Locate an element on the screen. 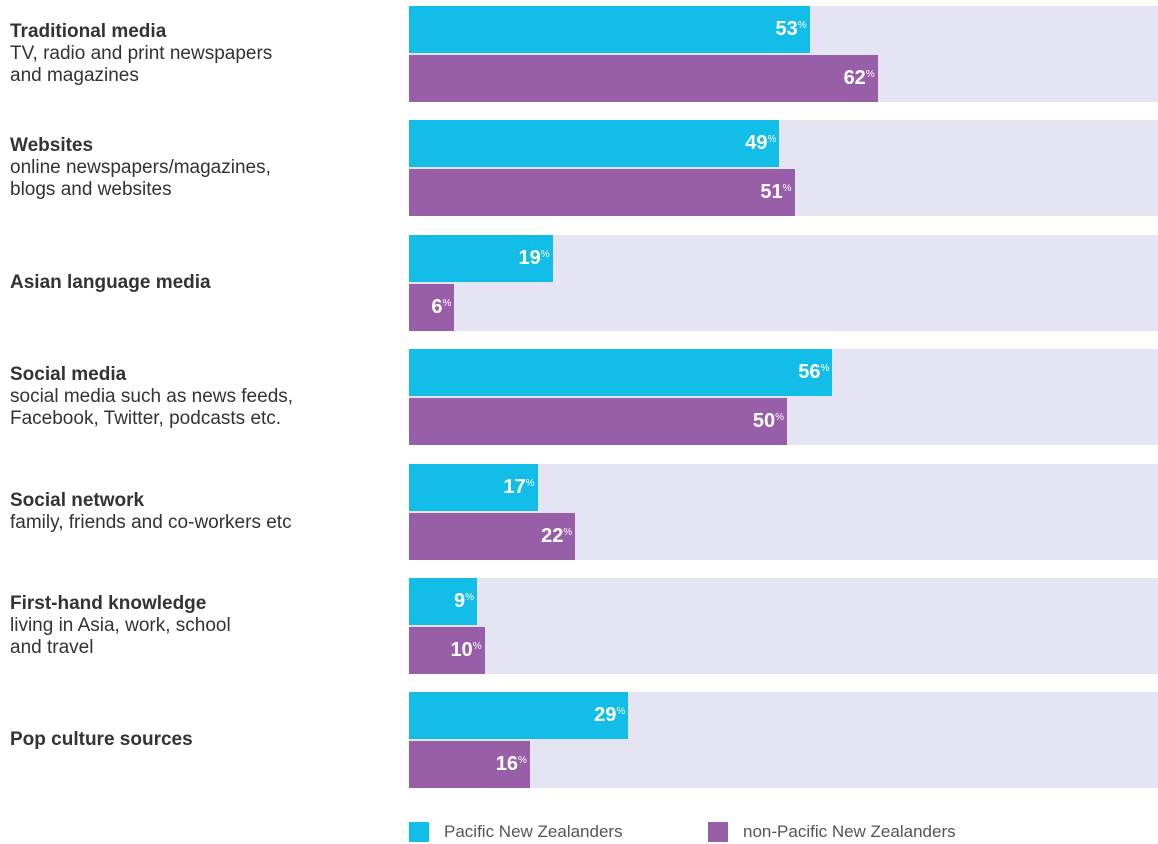  value-label: 50% is located at coordinates (768, 421).